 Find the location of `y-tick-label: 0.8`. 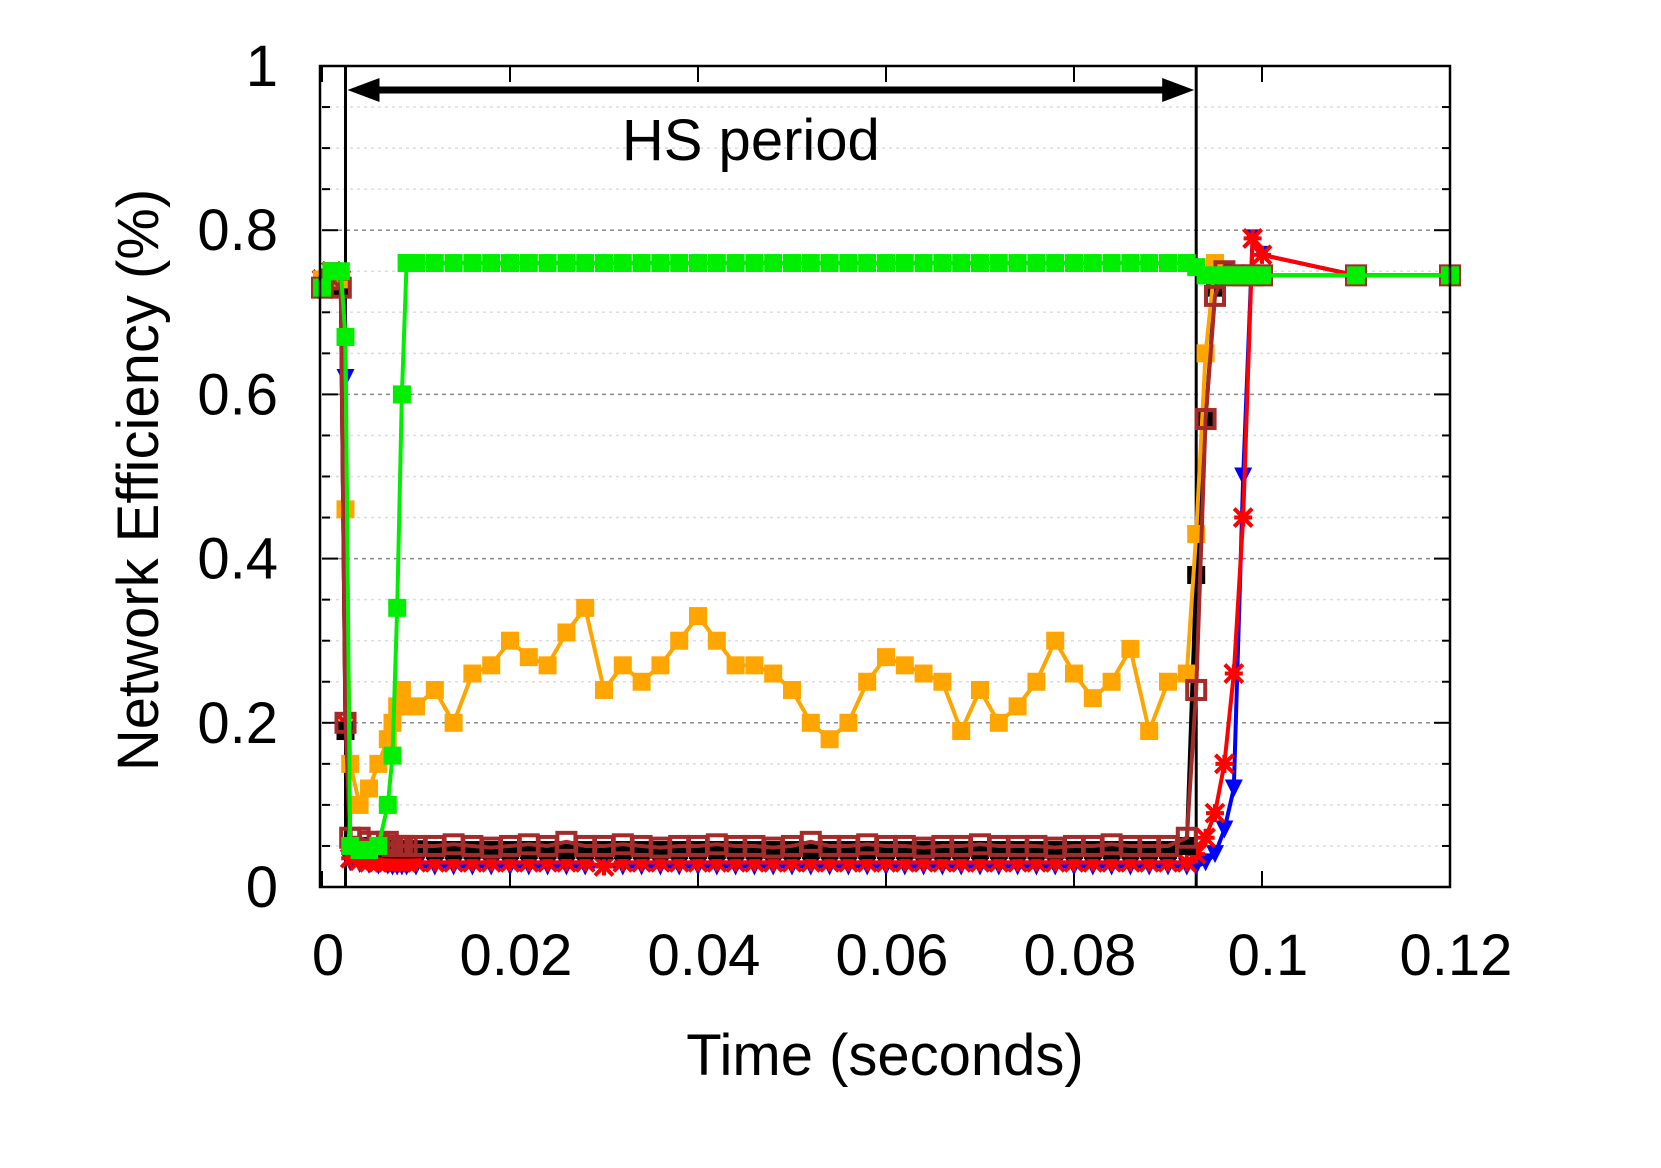

y-tick-label: 0.8 is located at coordinates (237, 230).